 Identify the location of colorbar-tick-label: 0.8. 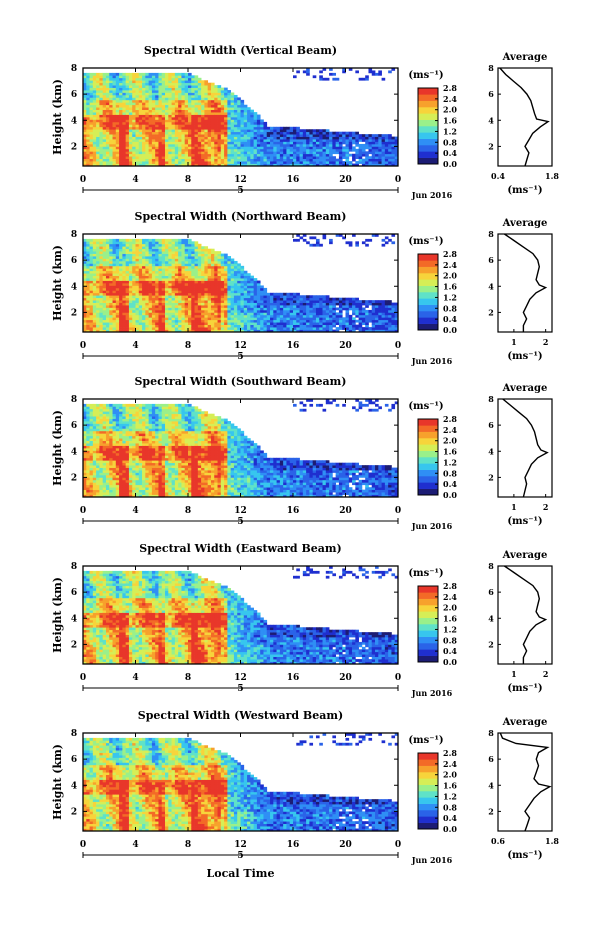
(450, 142).